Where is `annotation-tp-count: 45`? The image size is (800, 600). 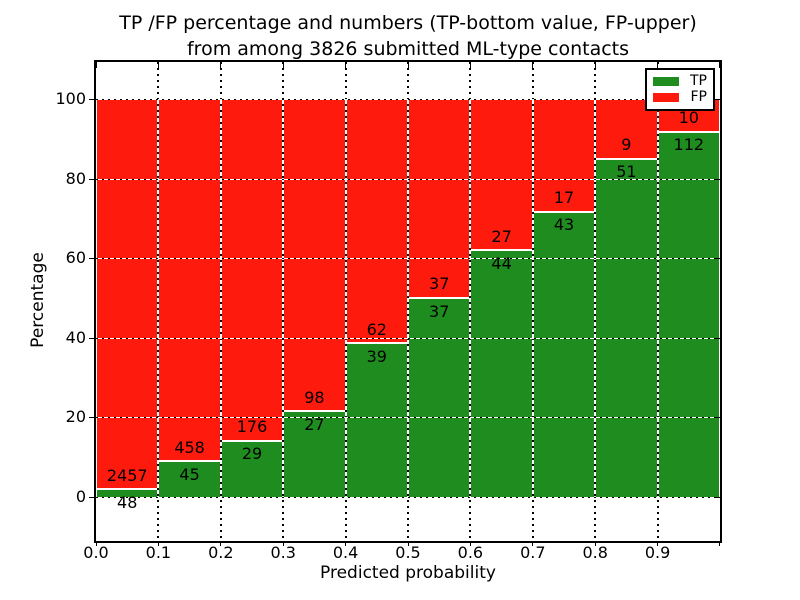 annotation-tp-count: 45 is located at coordinates (189, 474).